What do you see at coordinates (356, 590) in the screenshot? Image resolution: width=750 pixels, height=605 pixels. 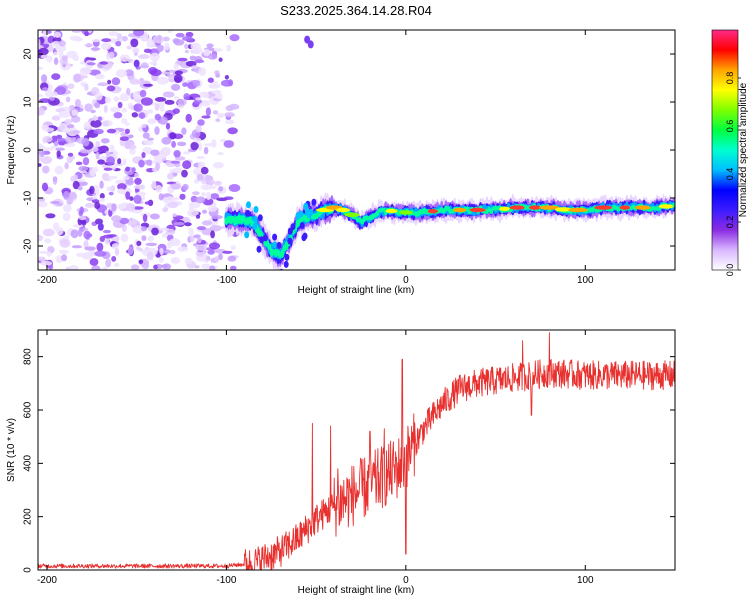 I see `snr-x-label: Height of straight line (km)` at bounding box center [356, 590].